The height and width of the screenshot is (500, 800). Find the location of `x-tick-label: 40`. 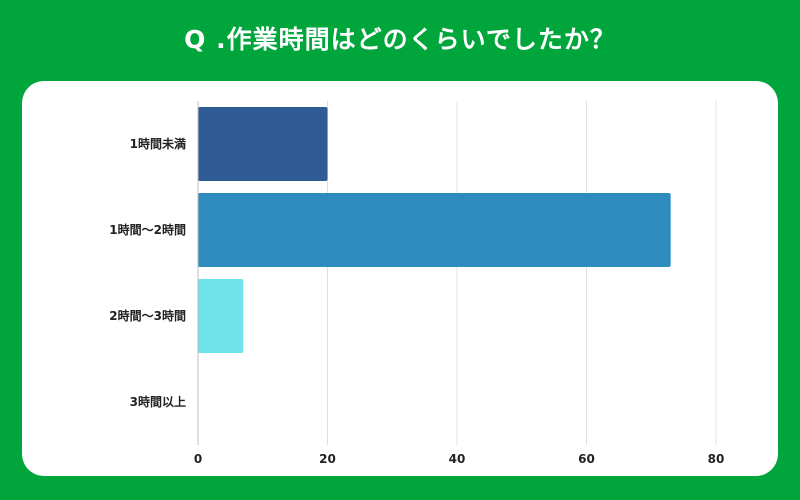

x-tick-label: 40 is located at coordinates (457, 459).